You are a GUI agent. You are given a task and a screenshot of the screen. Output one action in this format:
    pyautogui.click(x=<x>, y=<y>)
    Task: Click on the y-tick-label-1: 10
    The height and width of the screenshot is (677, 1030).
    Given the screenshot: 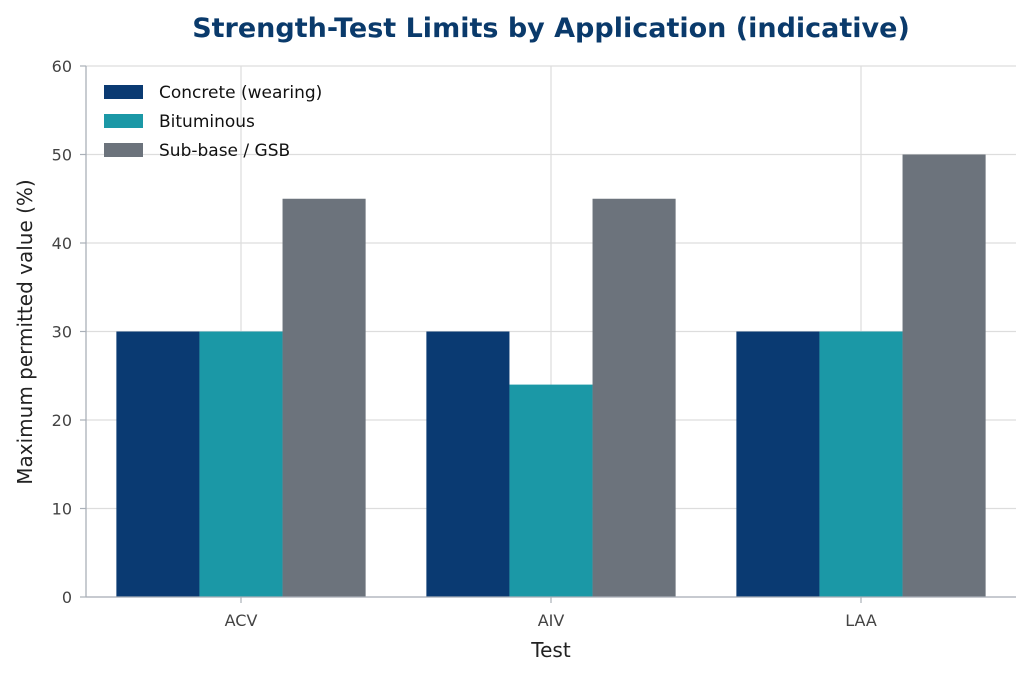 What is the action you would take?
    pyautogui.click(x=62, y=509)
    